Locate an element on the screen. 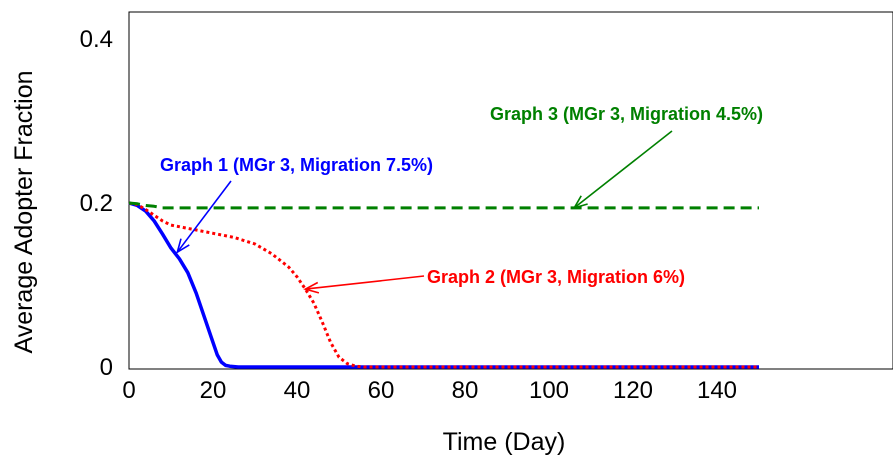 This screenshot has width=893, height=461. annotation-label-3: Graph 2 (MGr 3, Migration 6%) is located at coordinates (556, 277).